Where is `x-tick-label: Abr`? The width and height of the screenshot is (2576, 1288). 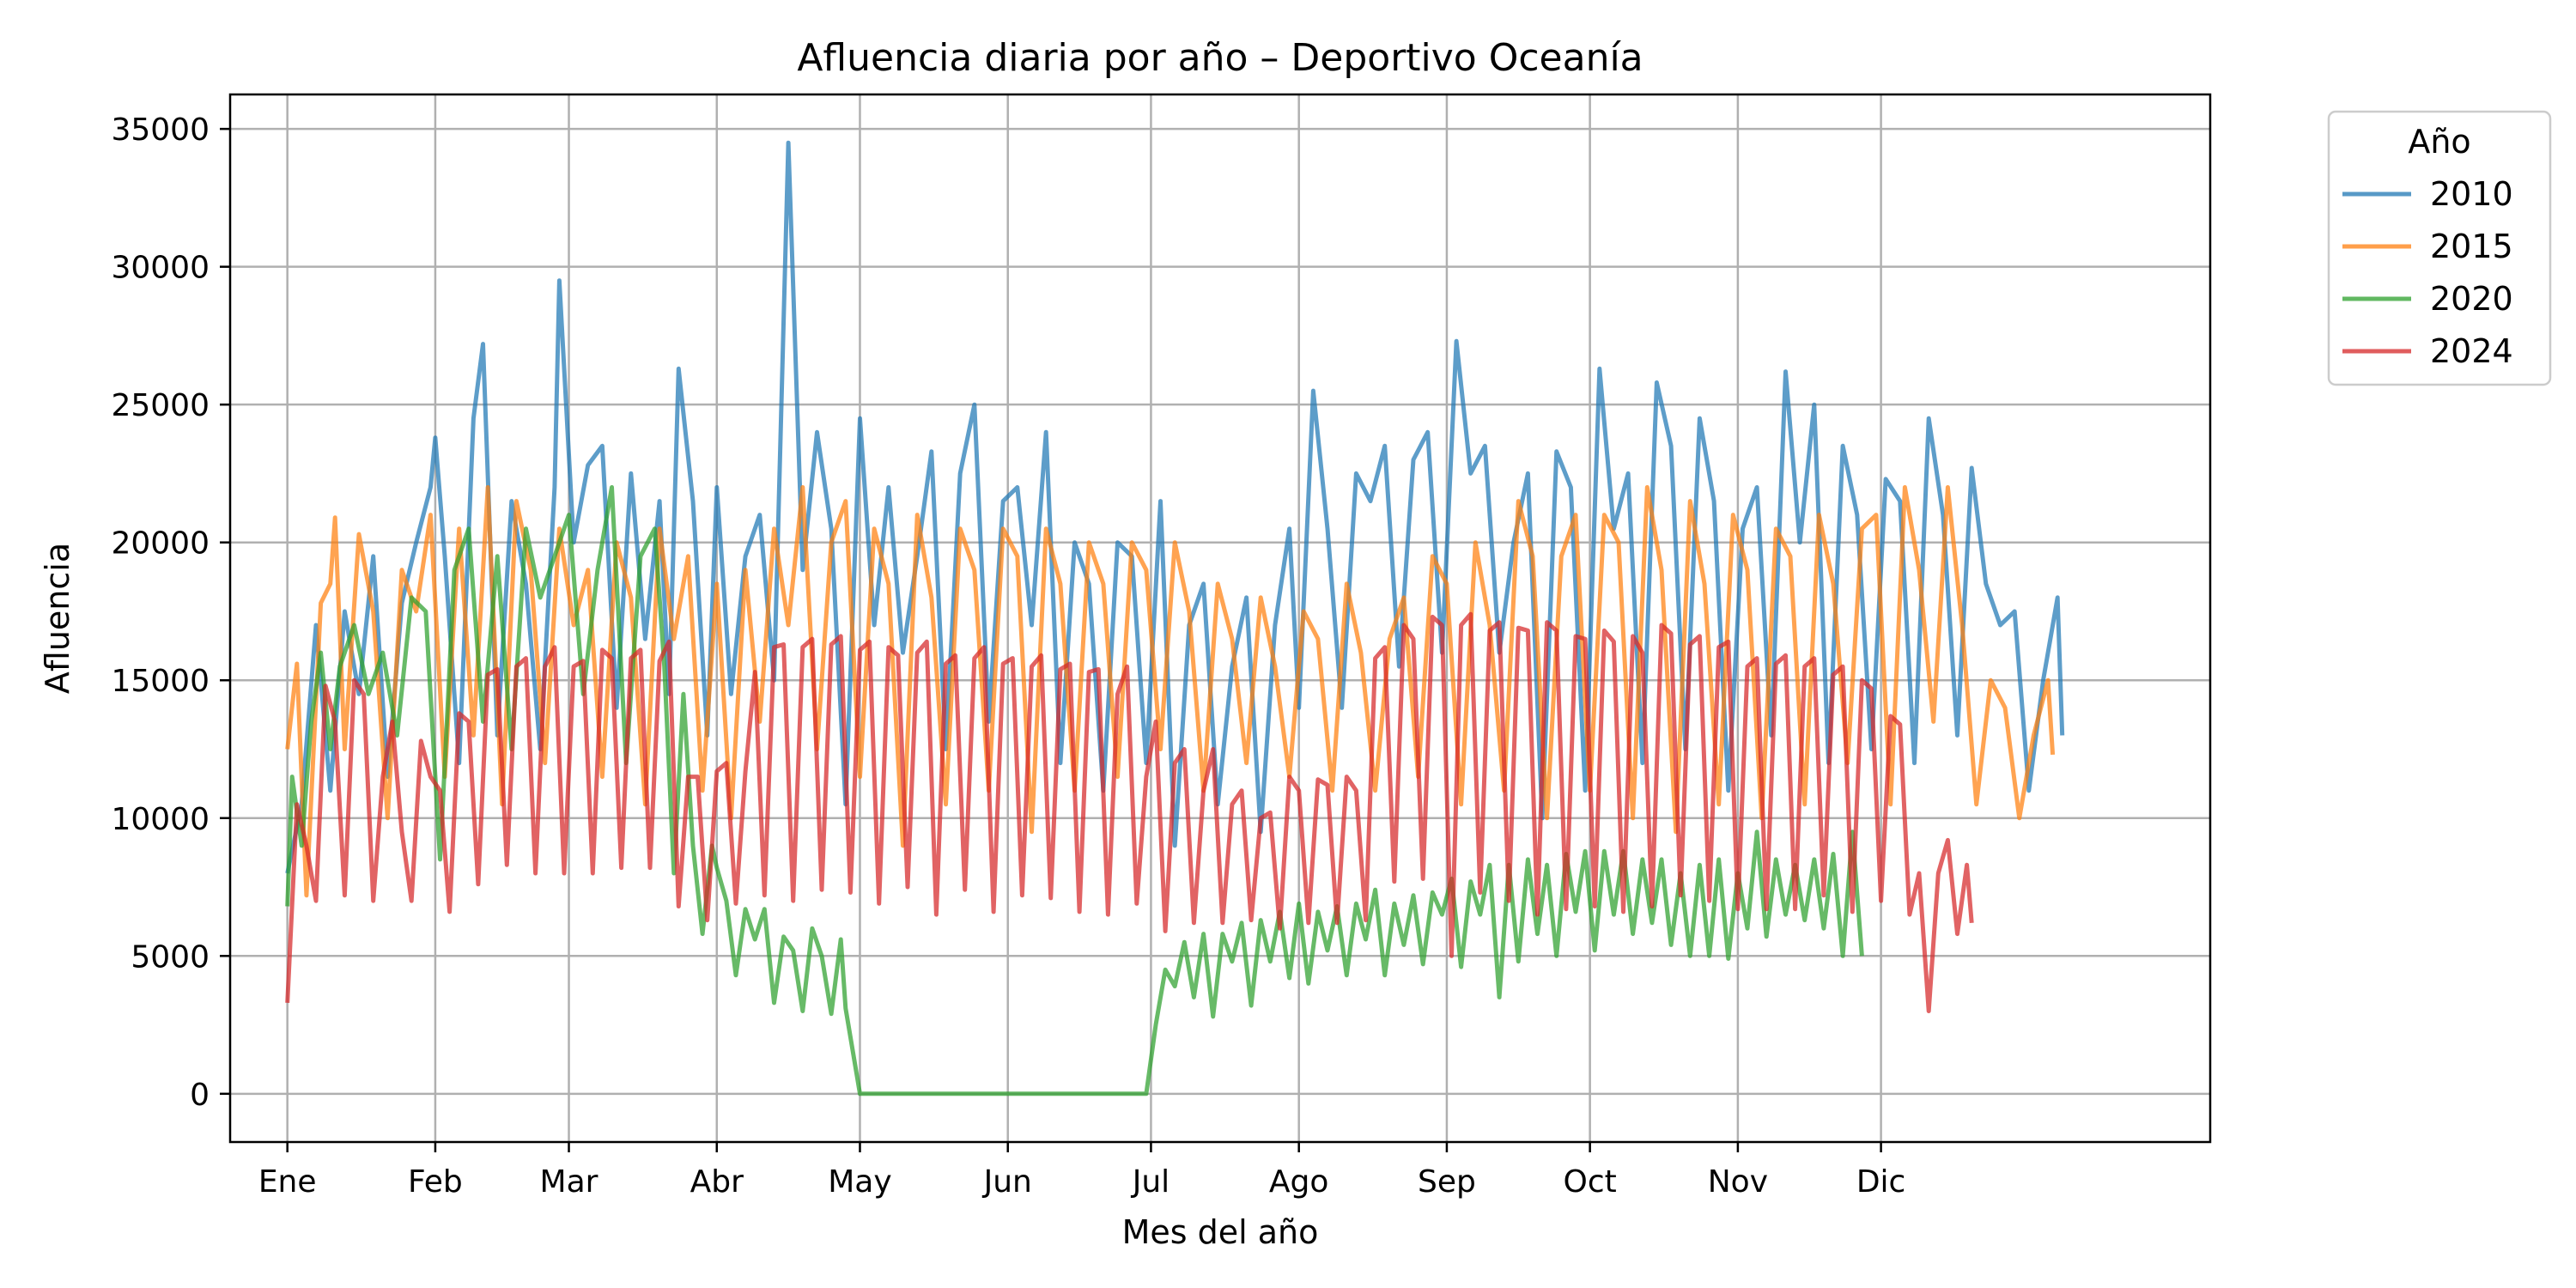 x-tick-label: Abr is located at coordinates (717, 1182).